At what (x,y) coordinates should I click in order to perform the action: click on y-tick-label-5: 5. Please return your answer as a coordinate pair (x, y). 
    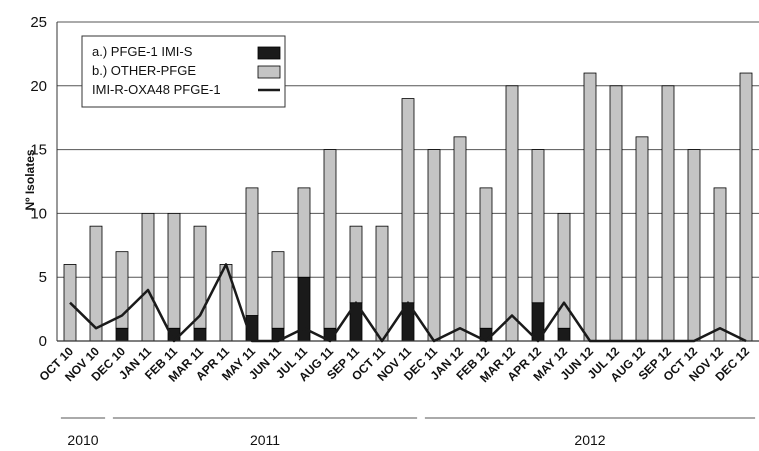
    Looking at the image, I should click on (43, 277).